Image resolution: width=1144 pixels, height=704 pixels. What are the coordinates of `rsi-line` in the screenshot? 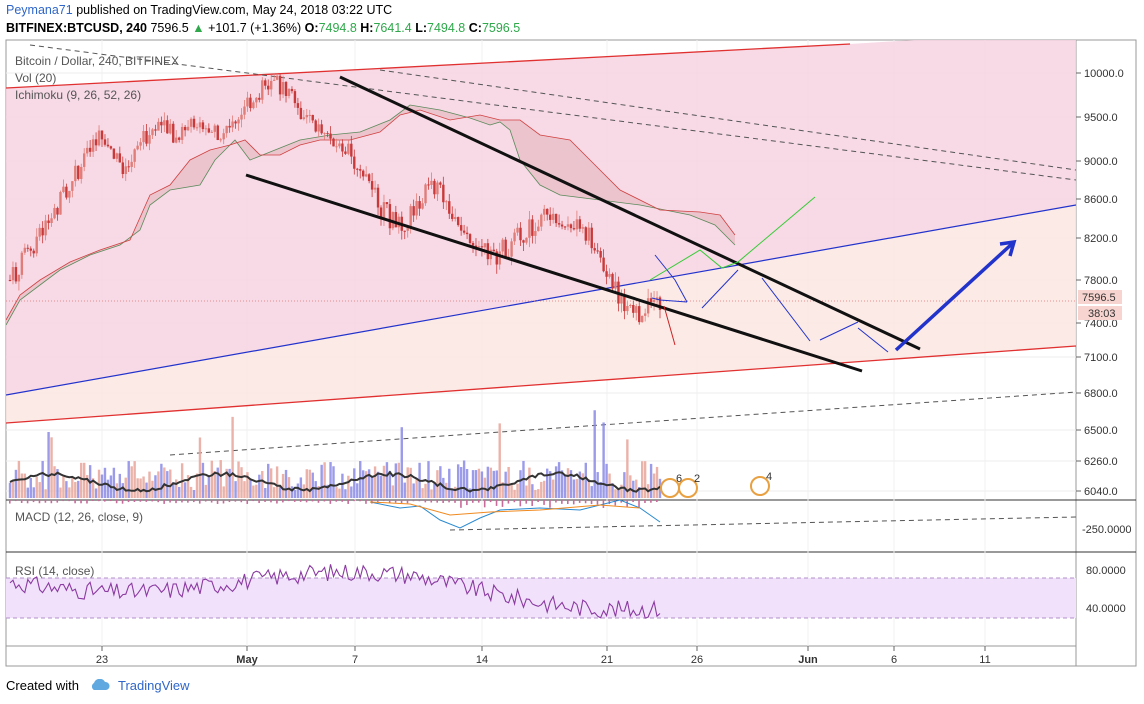 It's located at (335, 591).